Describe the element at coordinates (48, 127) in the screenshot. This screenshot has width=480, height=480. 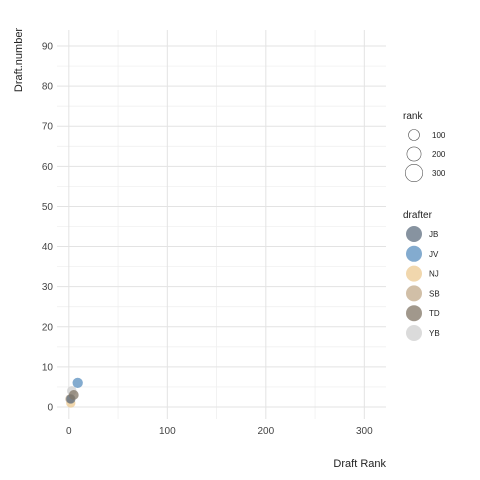
I see `y-tick-label: 70` at that location.